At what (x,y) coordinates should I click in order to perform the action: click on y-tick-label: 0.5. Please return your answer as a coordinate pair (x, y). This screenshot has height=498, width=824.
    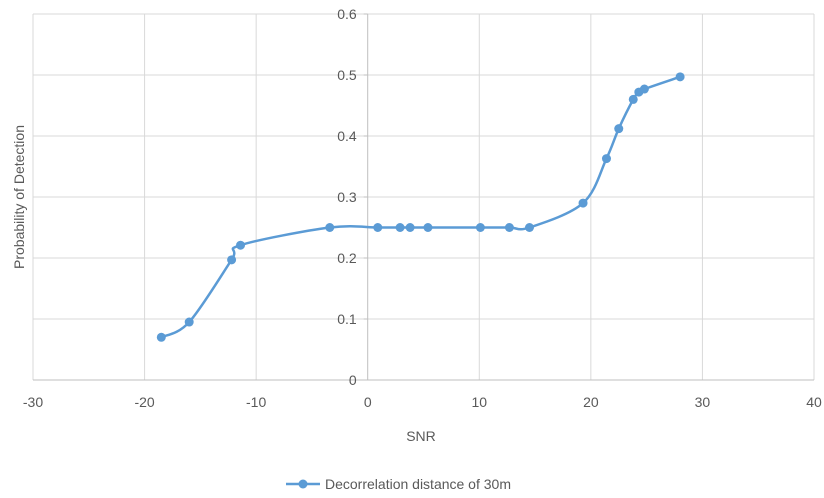
    Looking at the image, I should click on (347, 75).